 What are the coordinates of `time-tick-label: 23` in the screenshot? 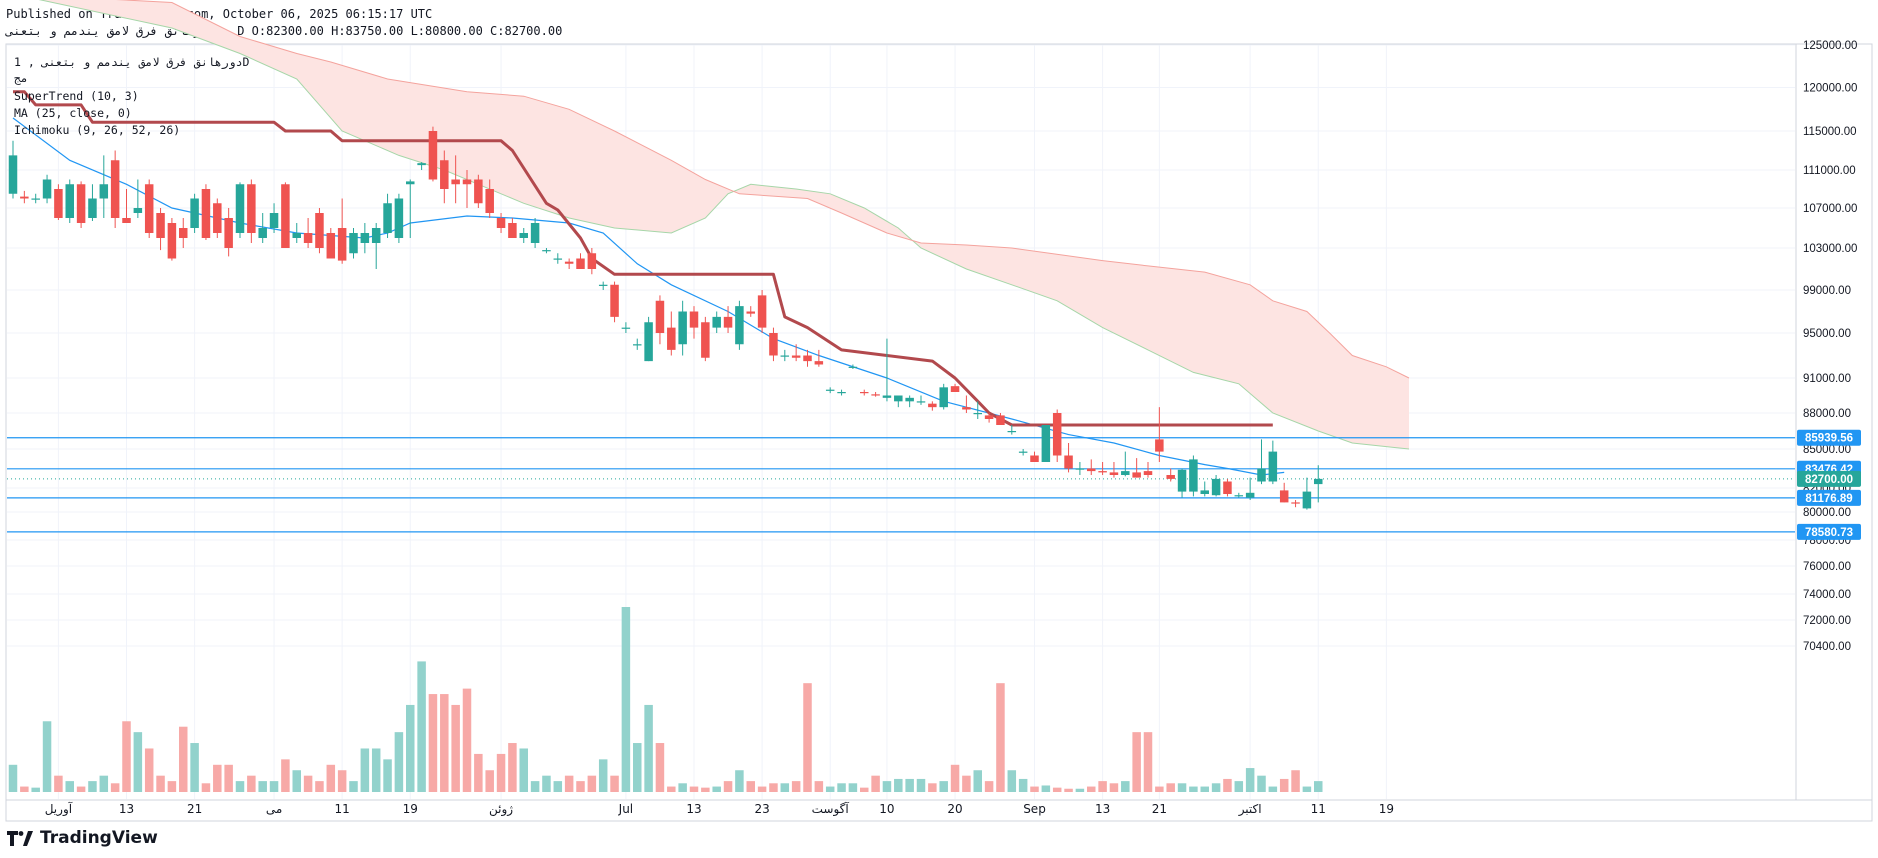 It's located at (761, 809).